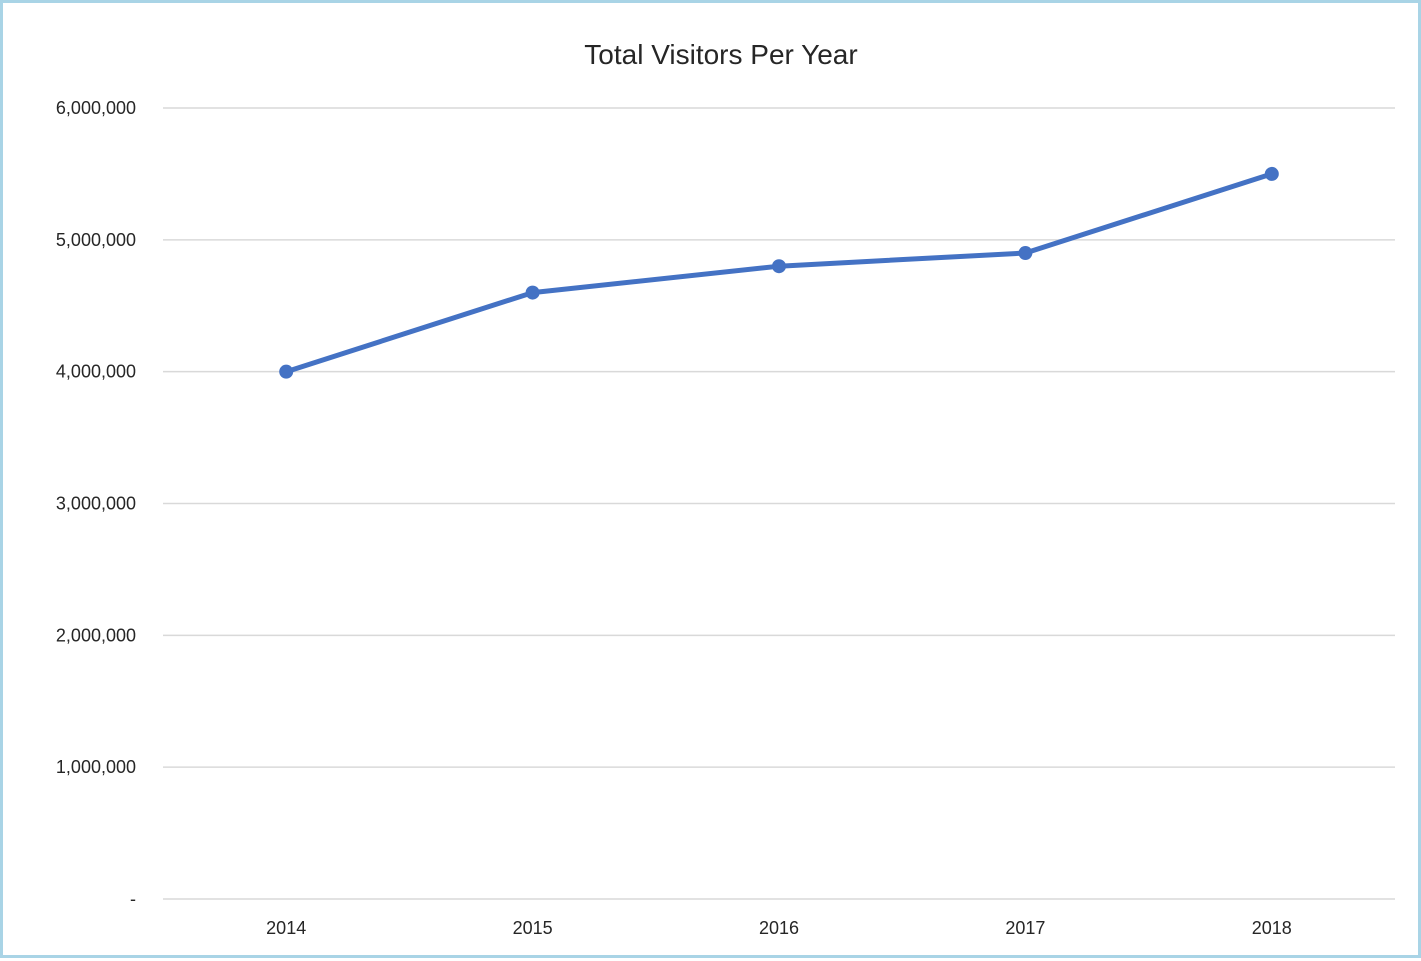 This screenshot has height=961, width=1421. Describe the element at coordinates (96, 240) in the screenshot. I see `y-tick-label-5: 5,000,000` at that location.